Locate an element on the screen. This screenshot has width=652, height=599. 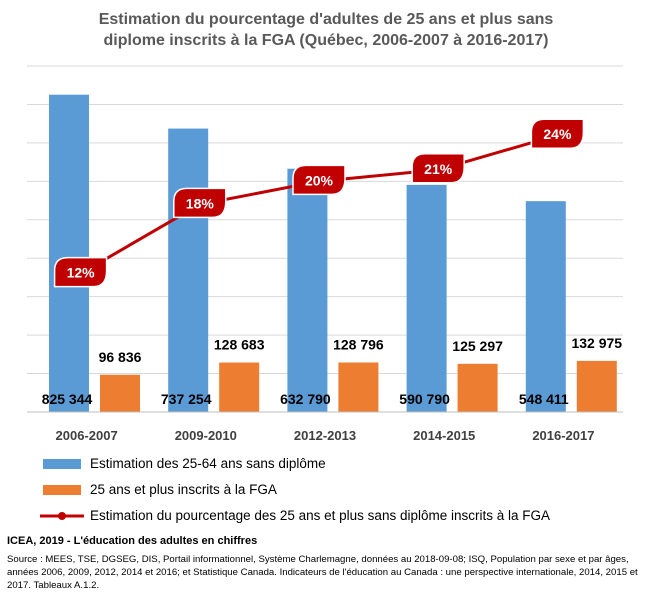
data-label-orange: 128 796 is located at coordinates (358, 344).